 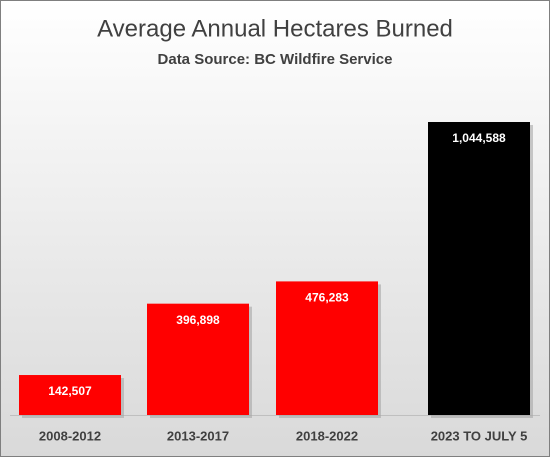 I want to click on x-tick-label: 2018-2022, so click(x=327, y=435).